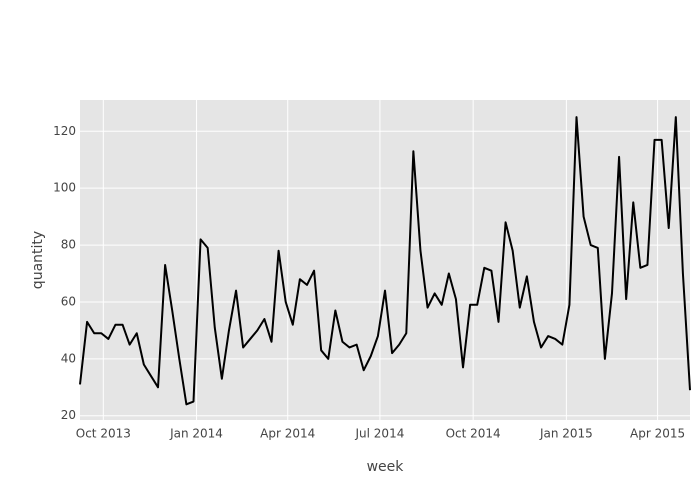 The height and width of the screenshot is (504, 700). I want to click on x-tick-label: Oct 2013, so click(103, 434).